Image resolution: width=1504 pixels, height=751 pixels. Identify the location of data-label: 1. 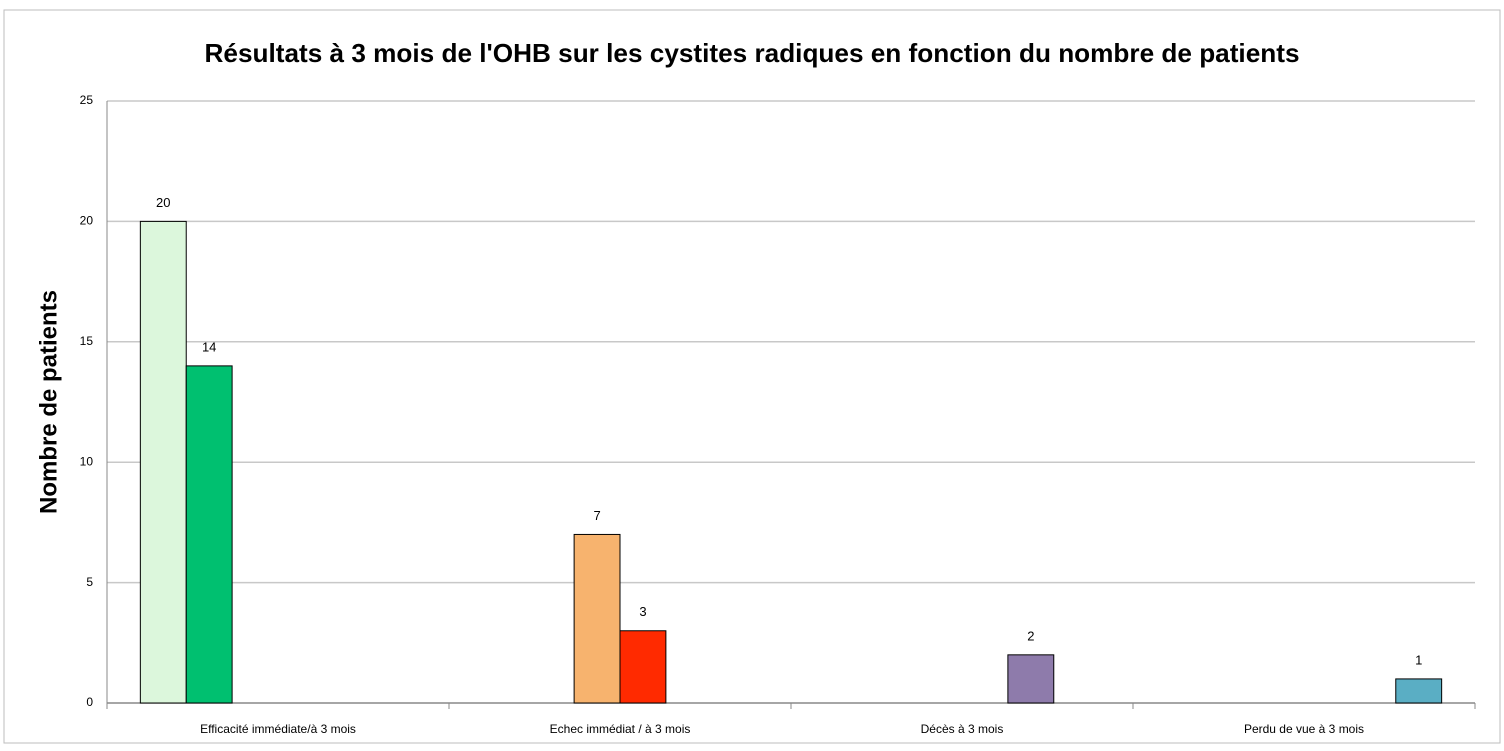
(1418, 659).